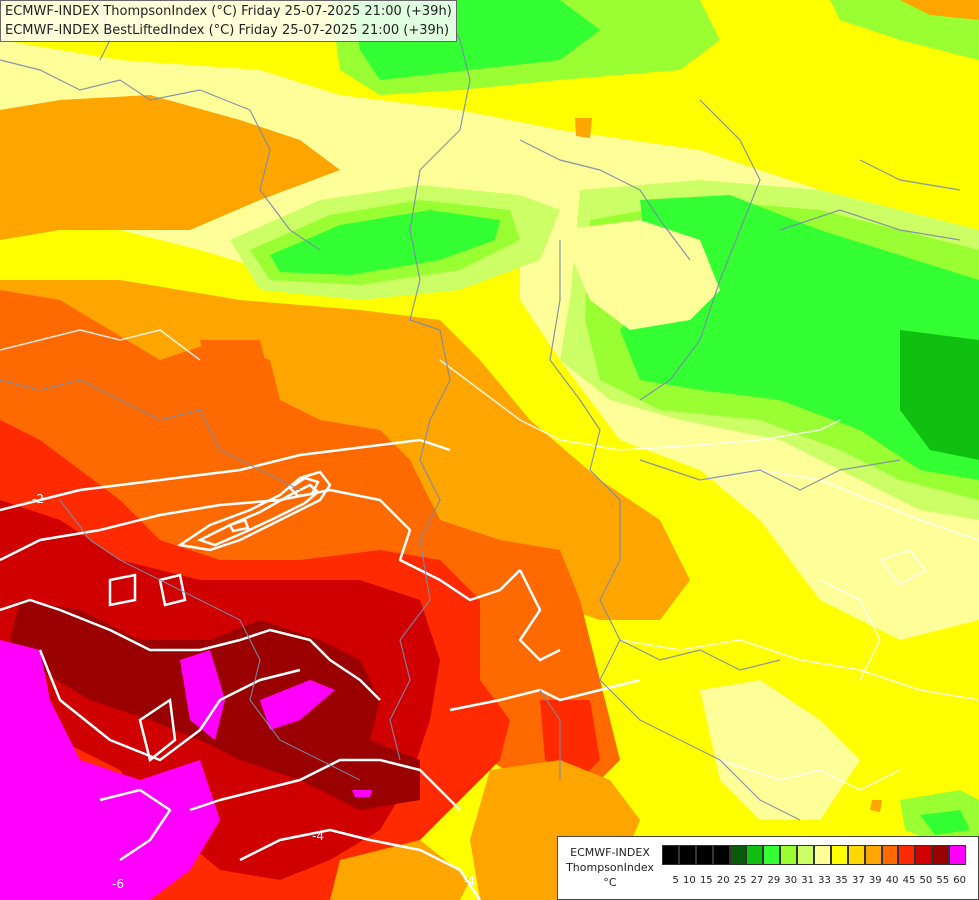 This screenshot has width=979, height=900. Describe the element at coordinates (706, 880) in the screenshot. I see `legend-tick: 15` at that location.